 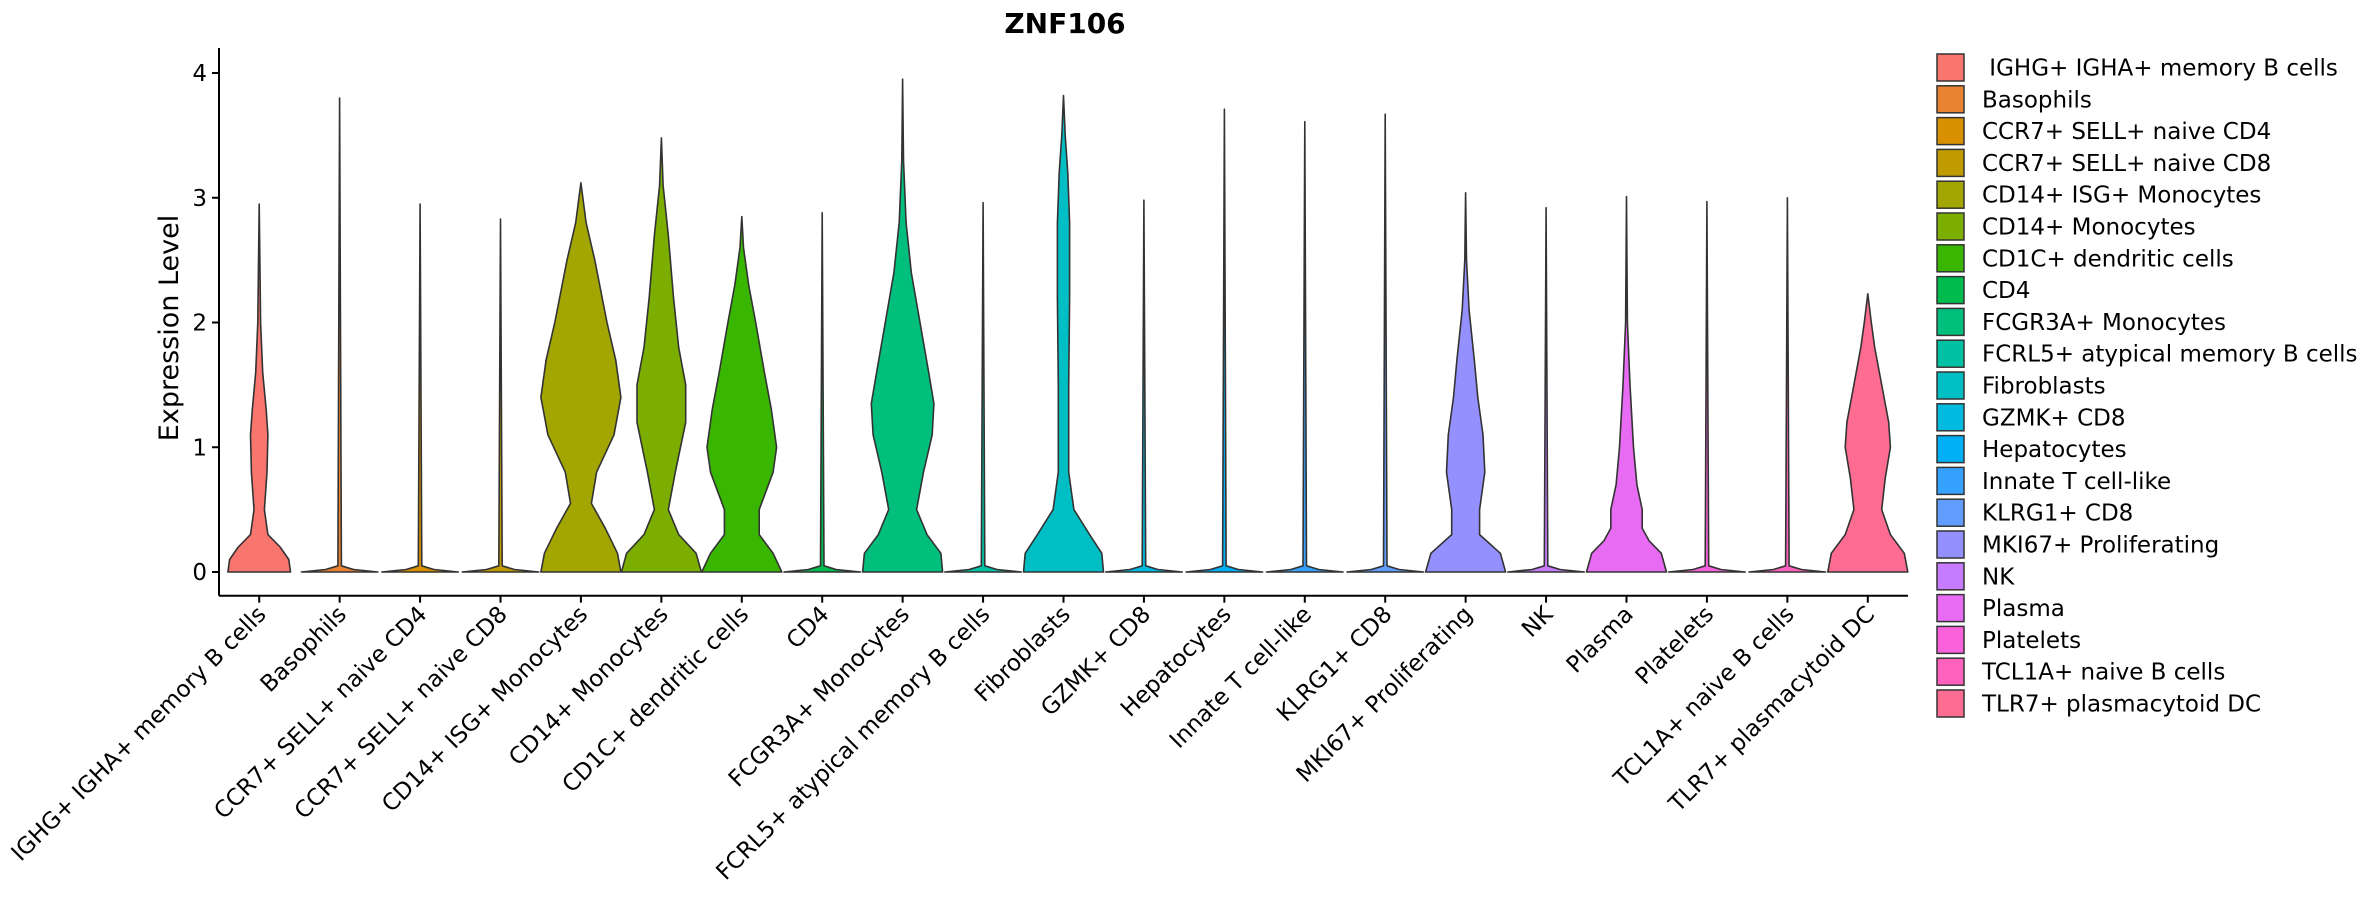 I want to click on legend-label: Hepatocytes, so click(x=2054, y=450).